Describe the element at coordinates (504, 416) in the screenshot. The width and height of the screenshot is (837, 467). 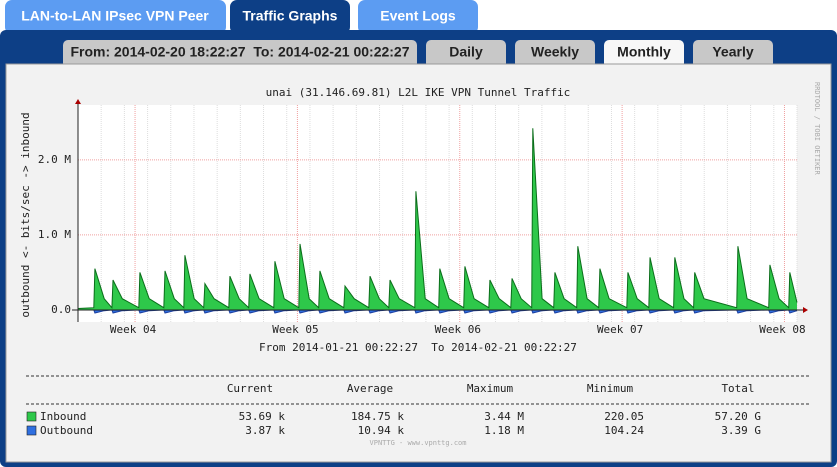
I see `stats-value: 3.44 M` at that location.